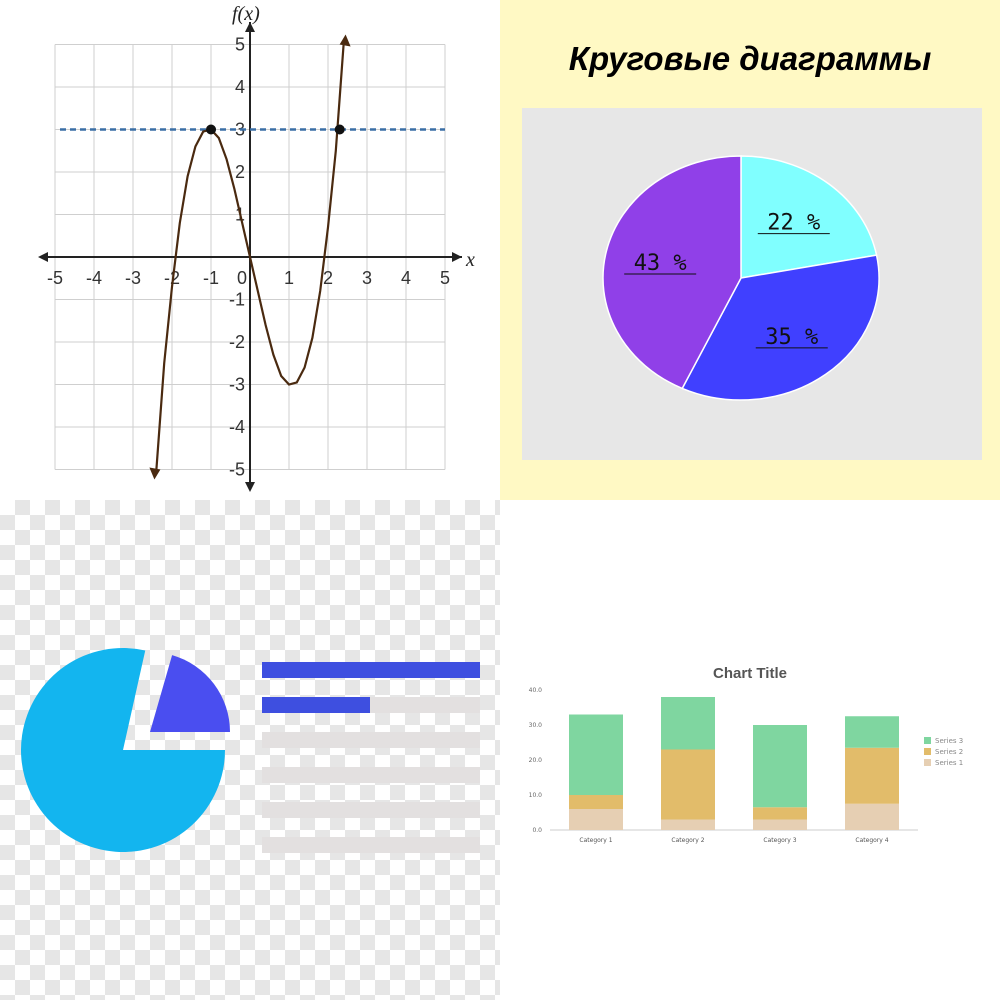 The height and width of the screenshot is (1000, 1000). Describe the element at coordinates (250, 487) in the screenshot. I see `y-axis-arrow-down` at that location.